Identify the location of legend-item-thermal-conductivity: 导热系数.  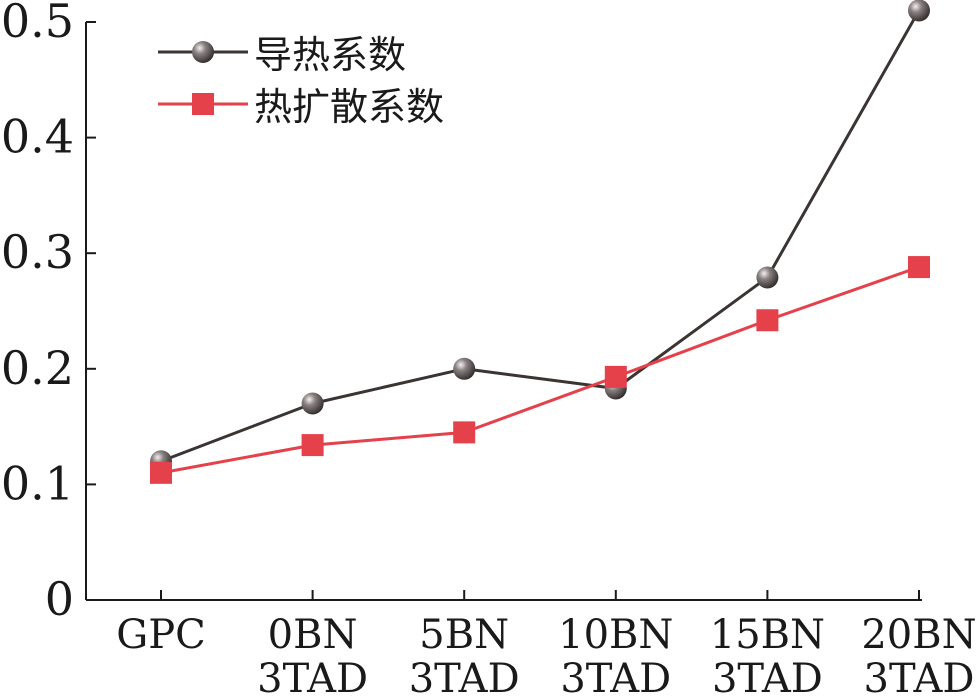
(282, 55).